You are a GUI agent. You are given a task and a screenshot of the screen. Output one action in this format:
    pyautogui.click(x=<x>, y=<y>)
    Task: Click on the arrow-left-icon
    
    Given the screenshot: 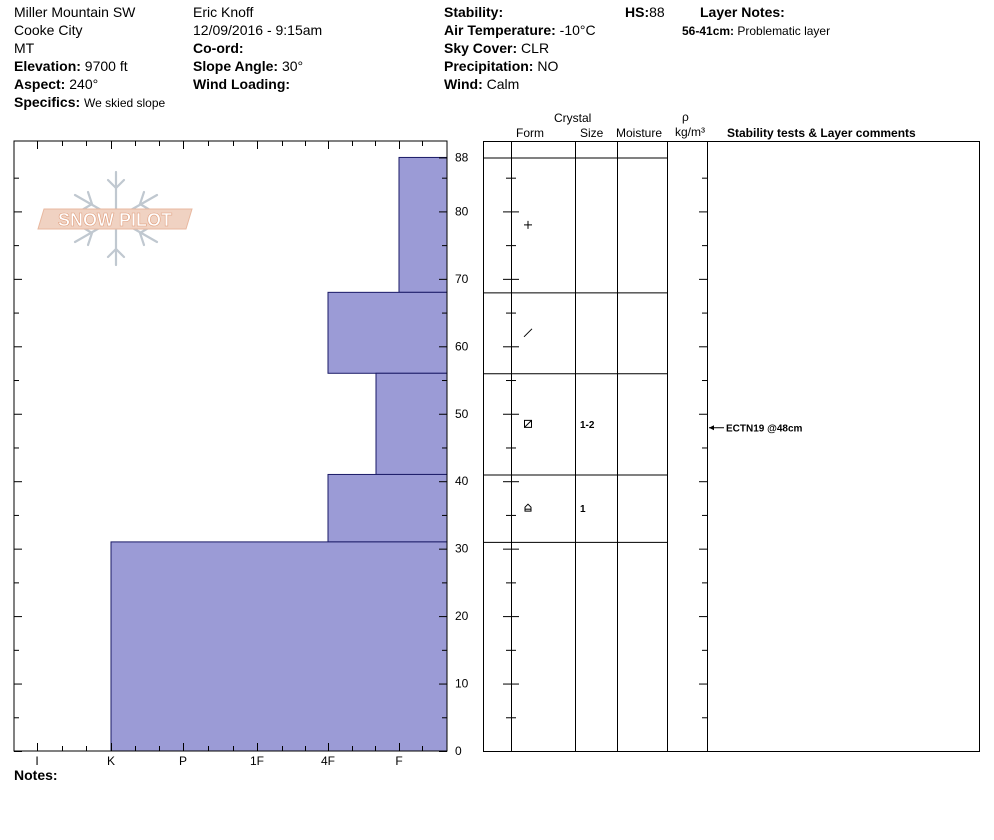 What is the action you would take?
    pyautogui.click(x=711, y=428)
    